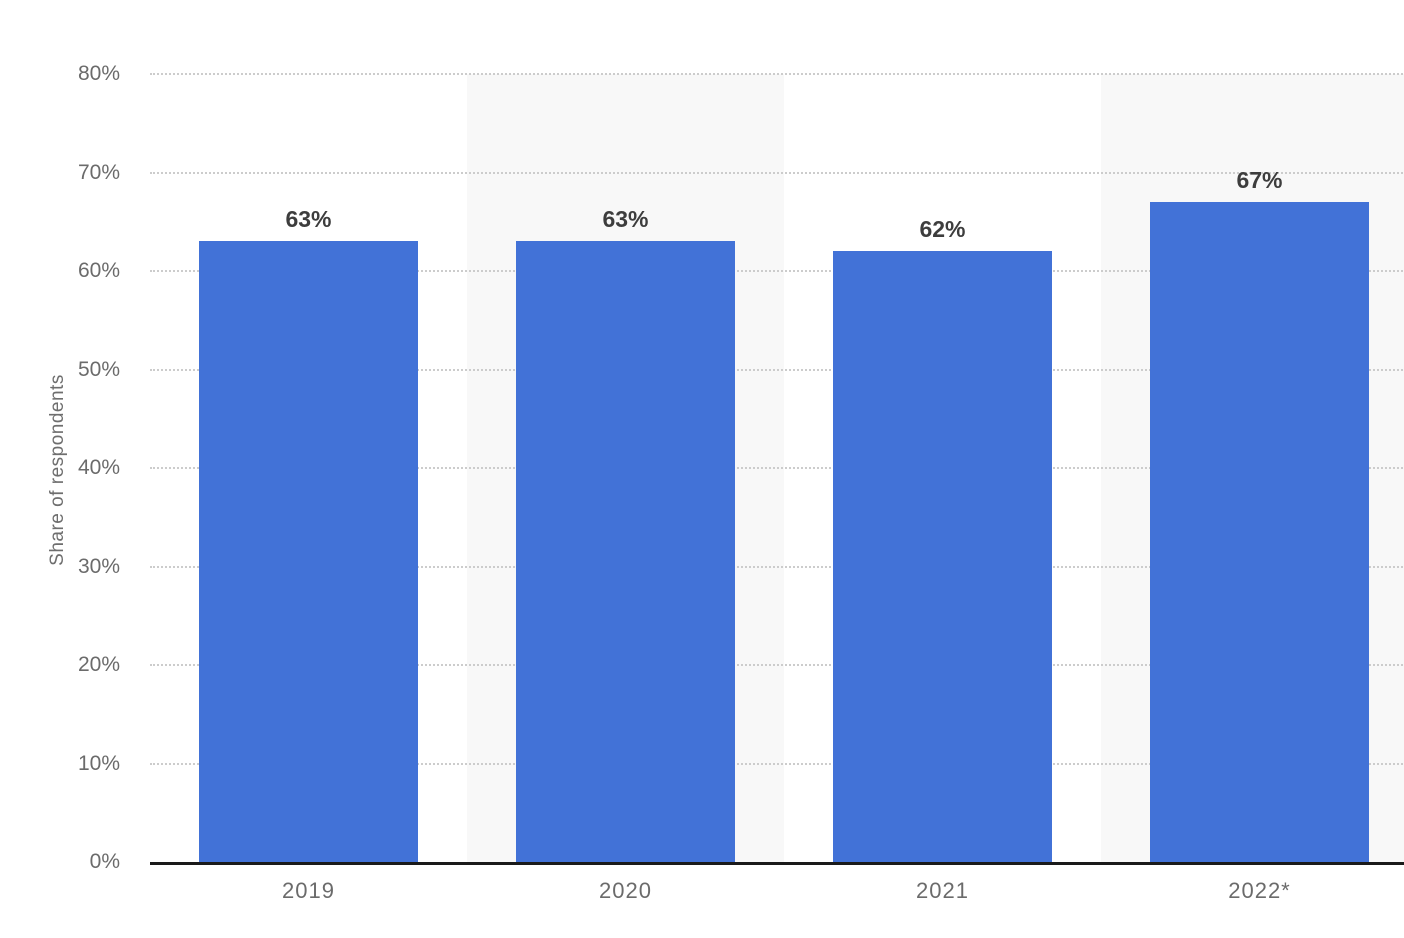 The width and height of the screenshot is (1404, 938). What do you see at coordinates (98, 467) in the screenshot?
I see `y-tick-label: 40%` at bounding box center [98, 467].